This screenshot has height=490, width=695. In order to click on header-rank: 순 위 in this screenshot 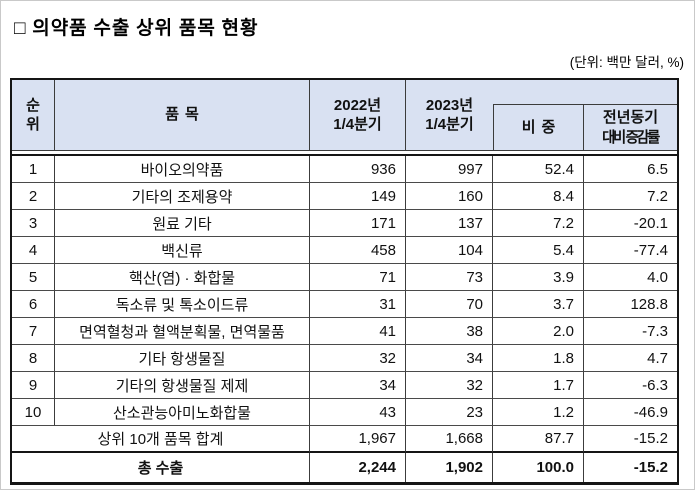, I will do `click(33, 115)`.